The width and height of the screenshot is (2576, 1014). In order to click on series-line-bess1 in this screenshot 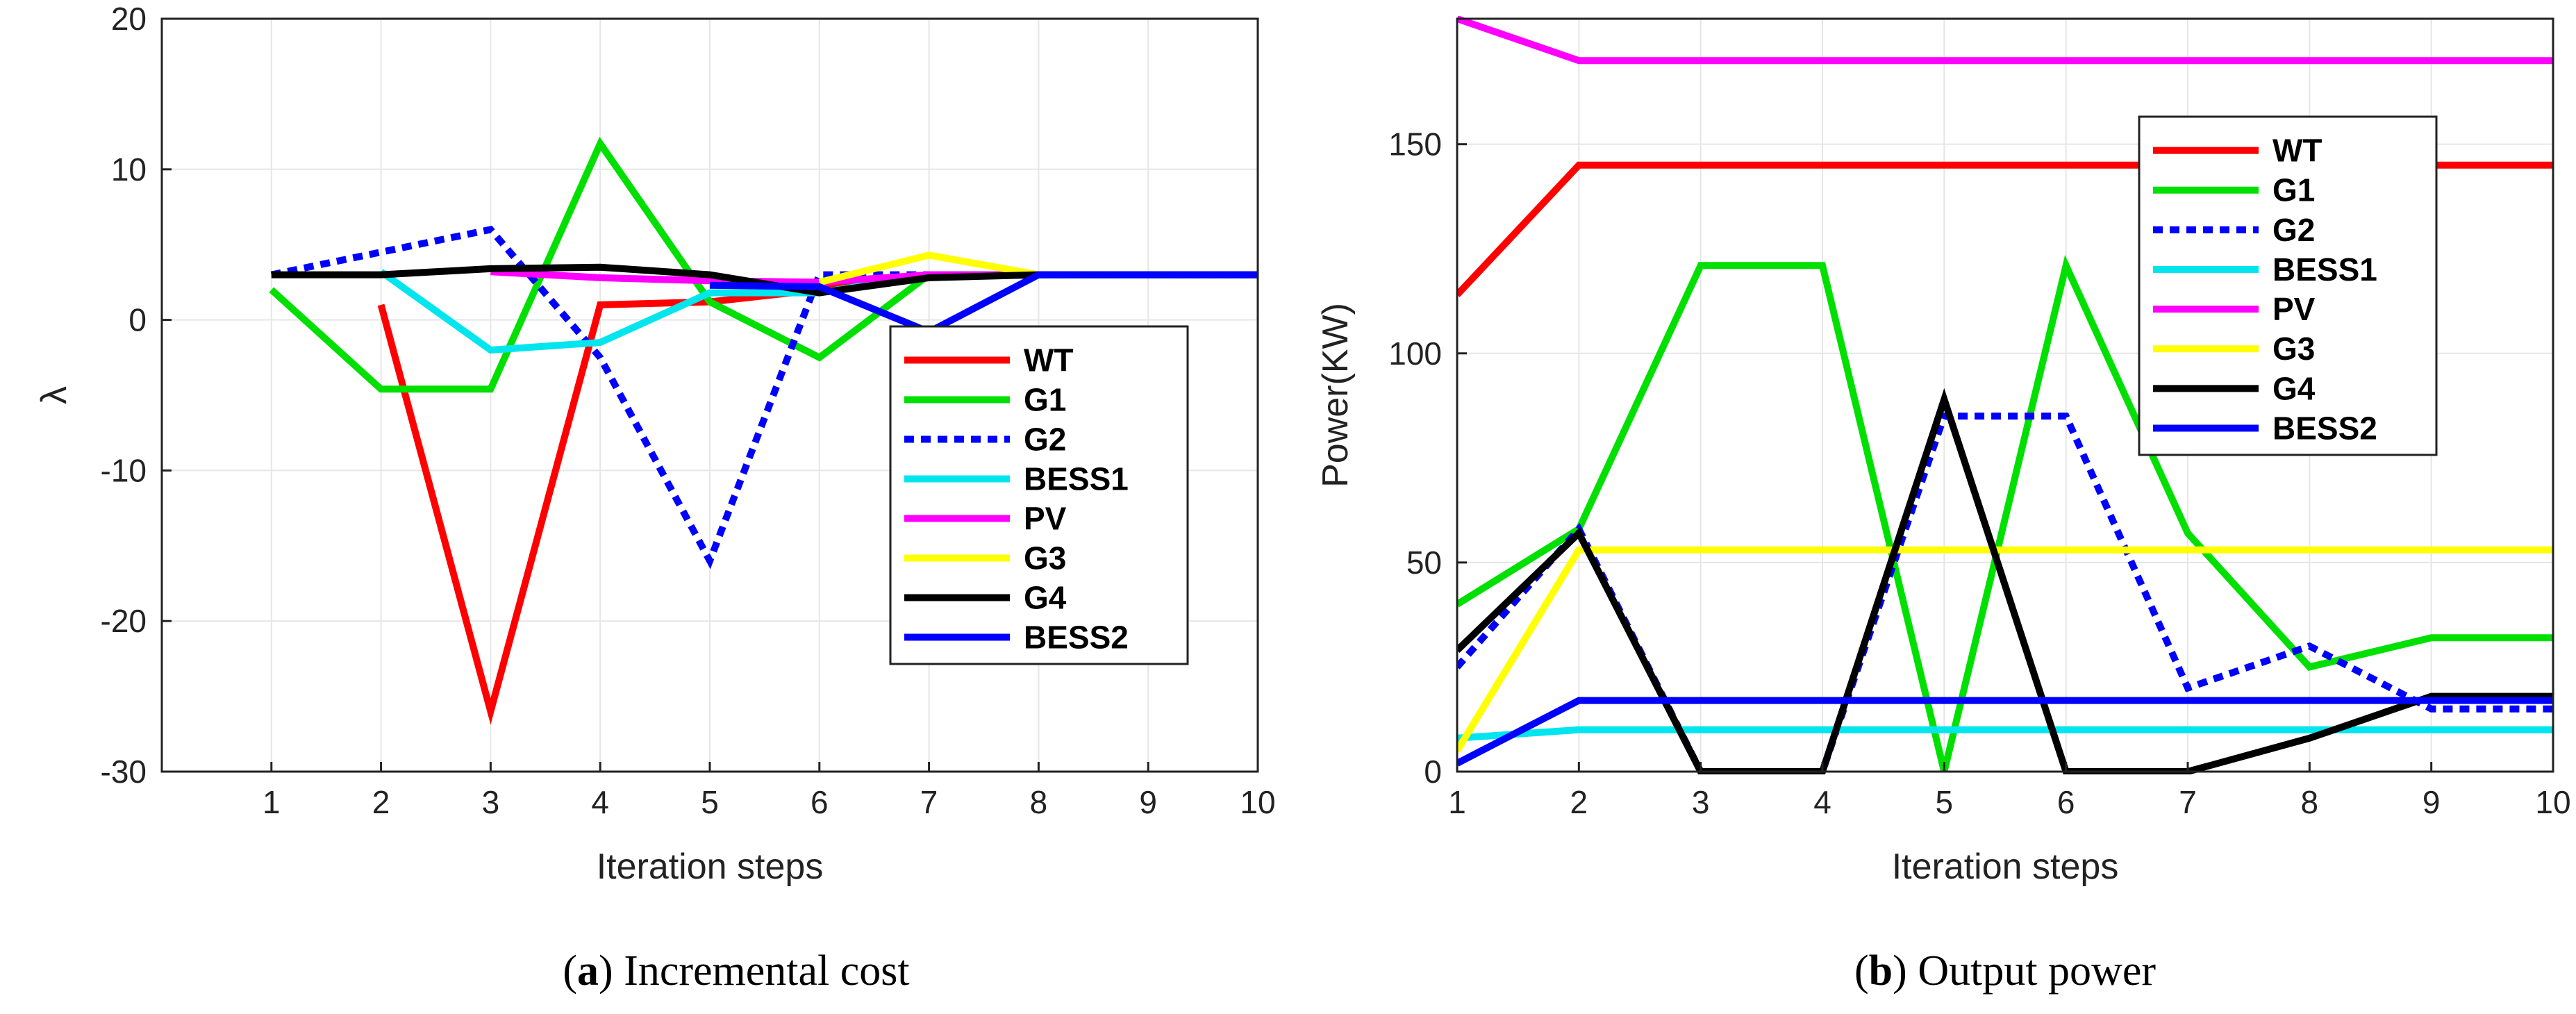, I will do `click(2005, 734)`.